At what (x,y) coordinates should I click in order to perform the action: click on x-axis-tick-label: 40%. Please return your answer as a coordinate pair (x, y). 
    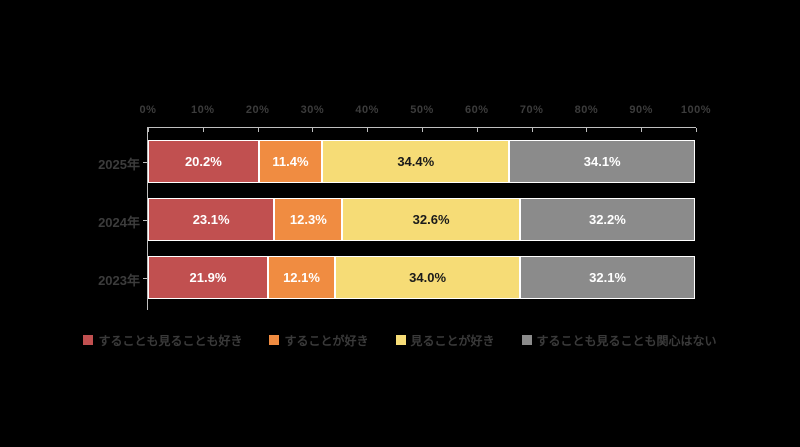
    Looking at the image, I should click on (367, 110).